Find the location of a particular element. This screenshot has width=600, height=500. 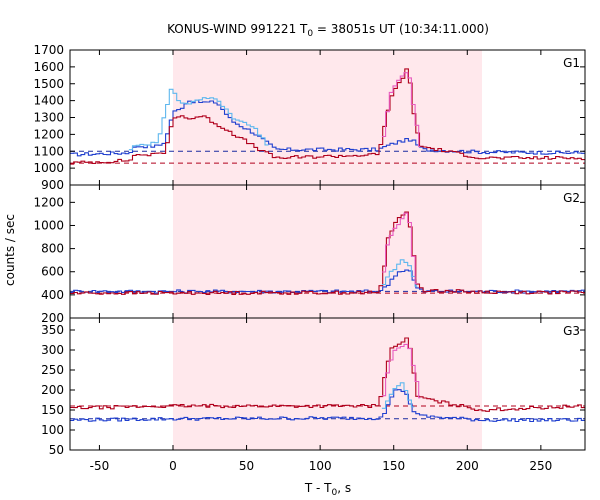

y-tick-label: 1300 is located at coordinates (48, 118).